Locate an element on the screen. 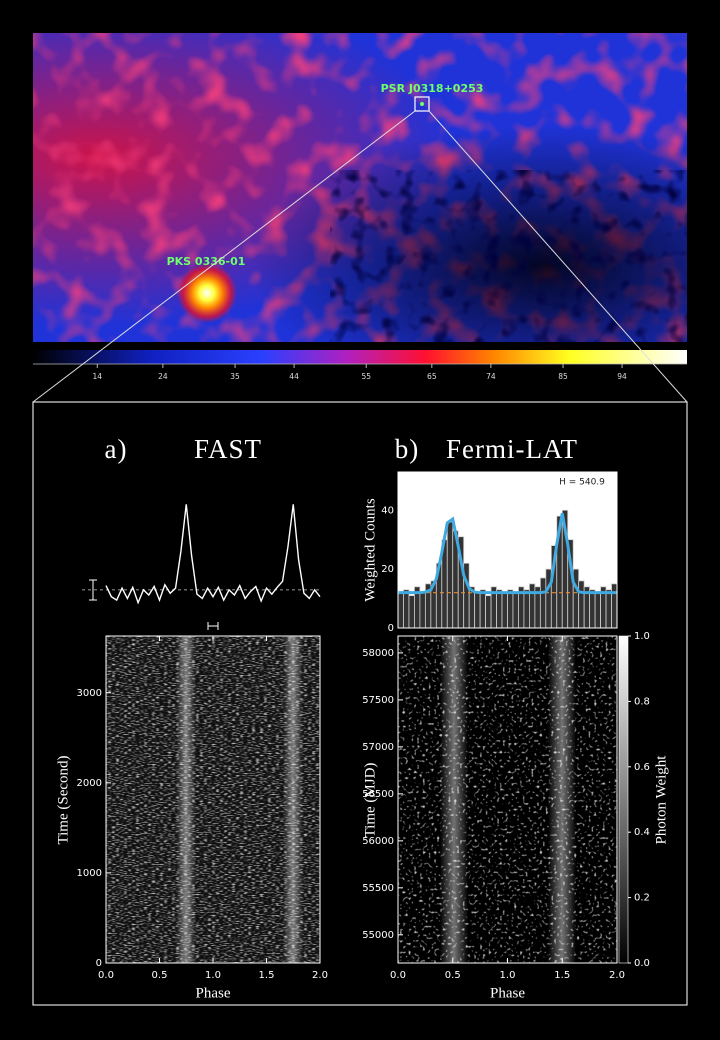 The height and width of the screenshot is (1040, 720). photon-weight-colorbar is located at coordinates (623, 799).